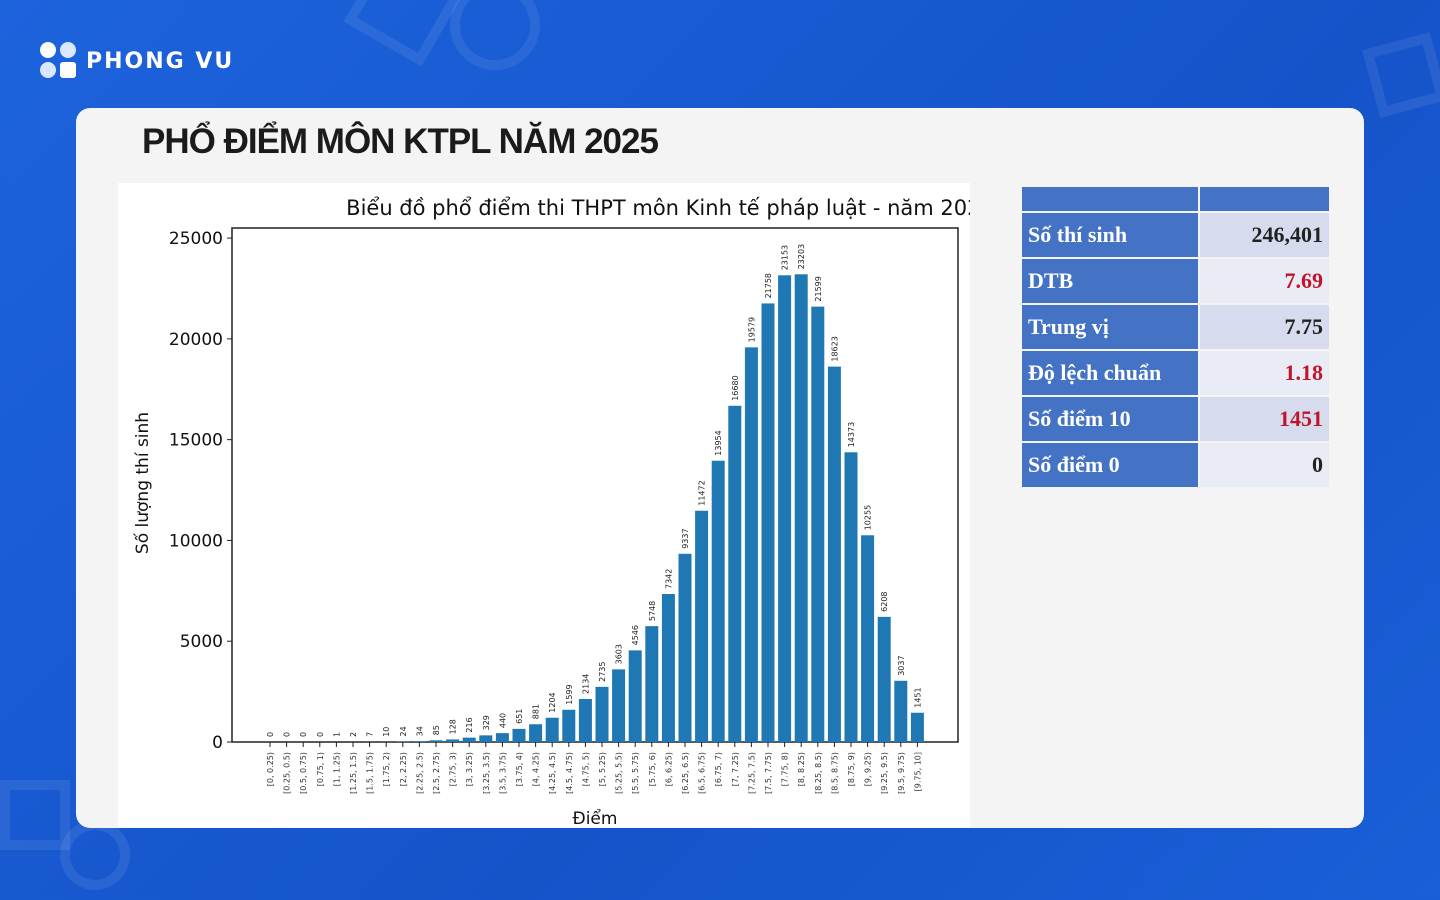  Describe the element at coordinates (336, 769) in the screenshot. I see `x-tick-label: [1, 1.25)` at that location.